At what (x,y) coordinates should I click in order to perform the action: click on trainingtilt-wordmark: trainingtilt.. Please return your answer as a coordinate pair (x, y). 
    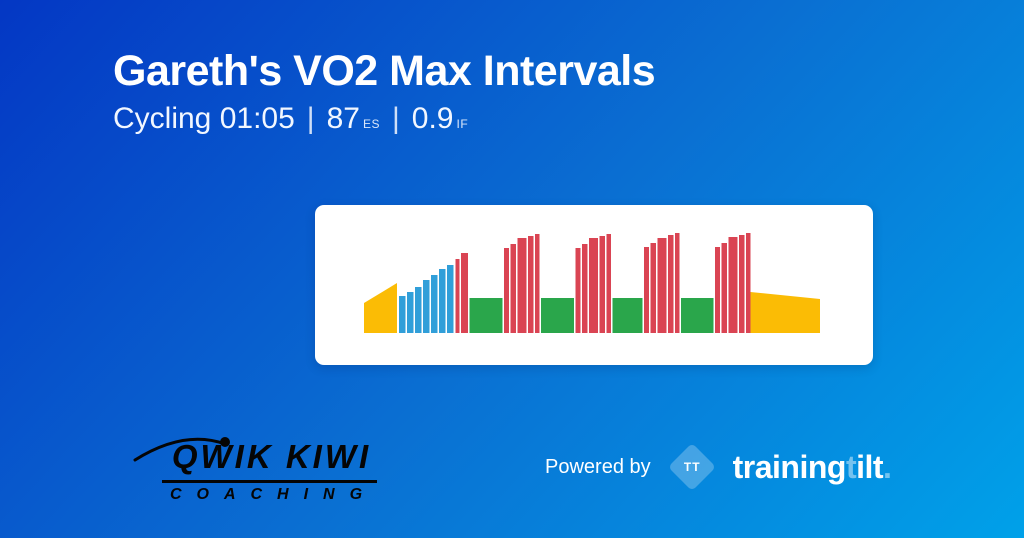
    Looking at the image, I should click on (812, 466).